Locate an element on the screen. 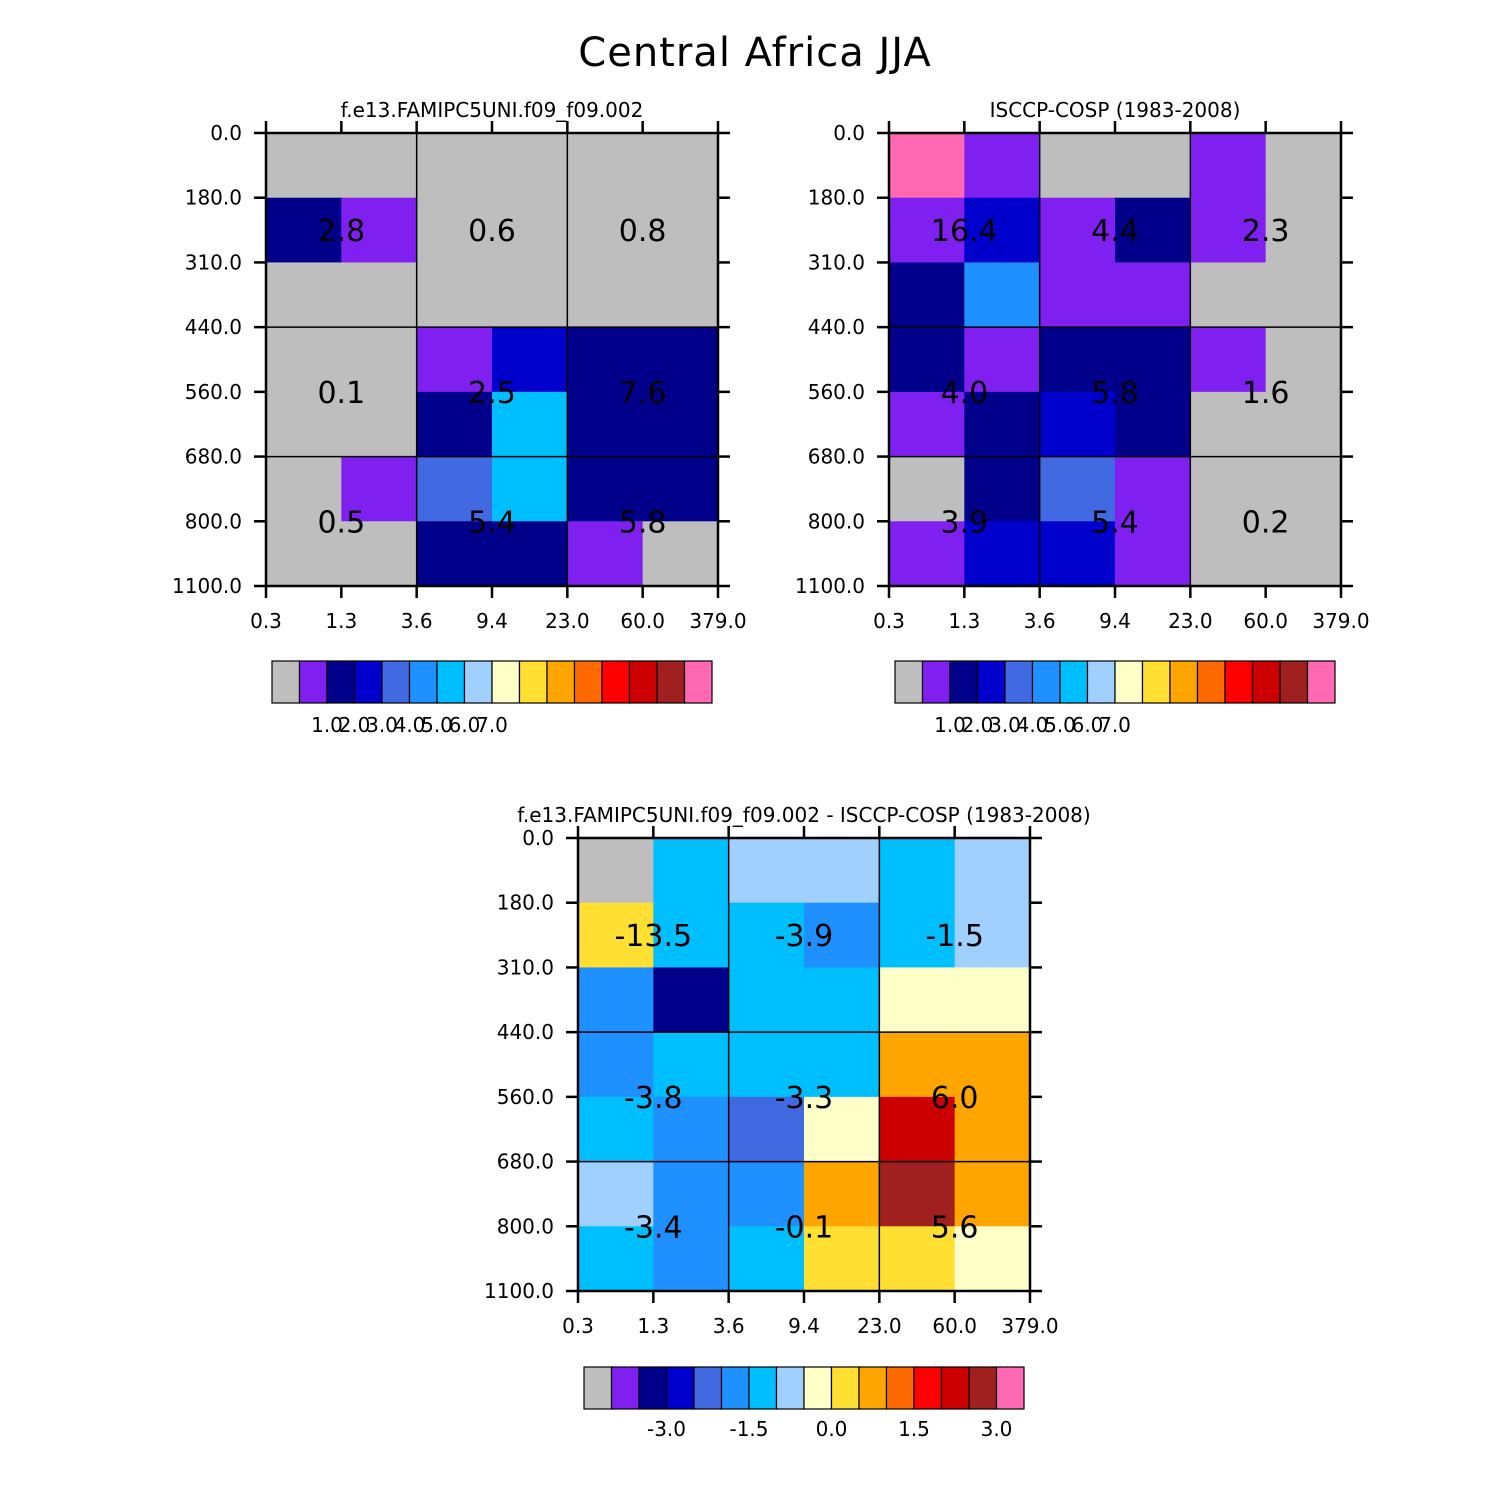  colorbar: -3.0 -1.5 0.0 1.5 3.0 is located at coordinates (804, 1403).